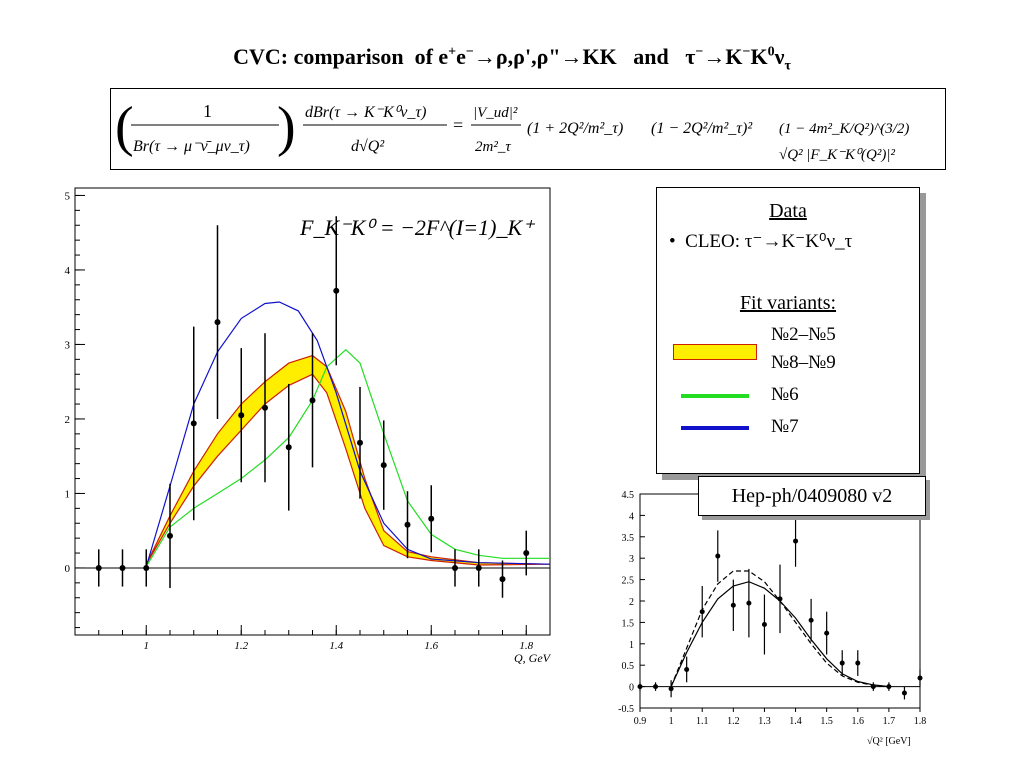 The image size is (1024, 768). Describe the element at coordinates (124, 127) in the screenshot. I see `paren-left: (` at that location.